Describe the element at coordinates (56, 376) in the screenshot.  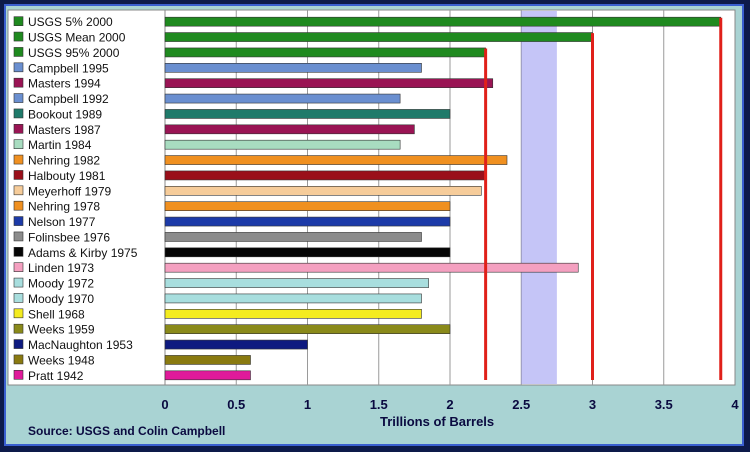
I see `legend-label: Pratt 1942` at that location.